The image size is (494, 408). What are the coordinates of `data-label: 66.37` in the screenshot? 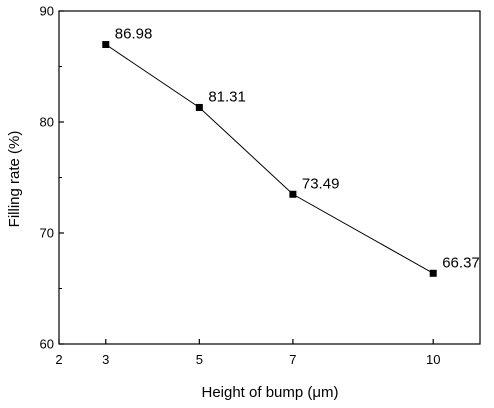 It's located at (461, 262).